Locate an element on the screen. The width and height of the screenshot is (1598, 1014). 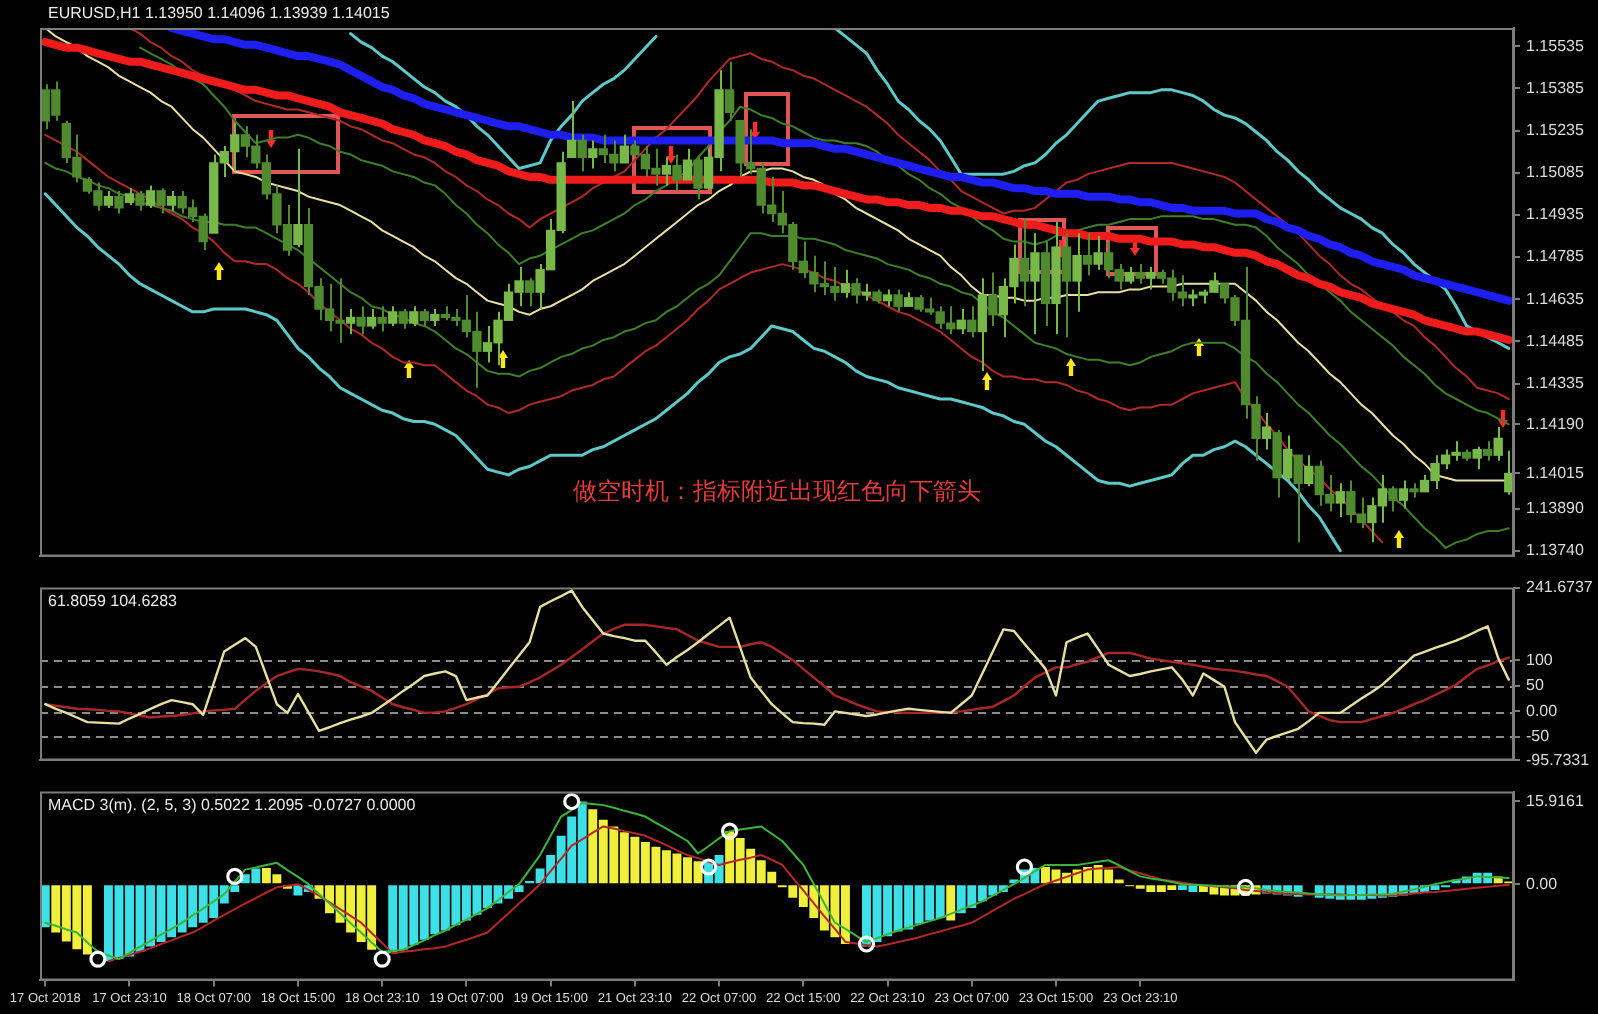
y-tick-label: 241.6737 is located at coordinates (1560, 587).